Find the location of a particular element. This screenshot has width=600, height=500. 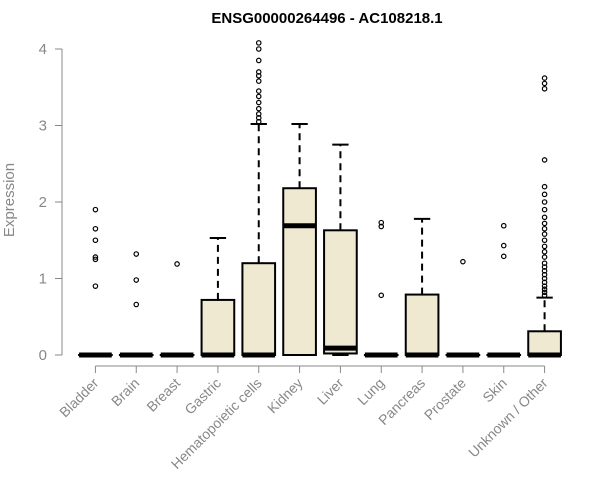

box-kidney is located at coordinates (299, 239).